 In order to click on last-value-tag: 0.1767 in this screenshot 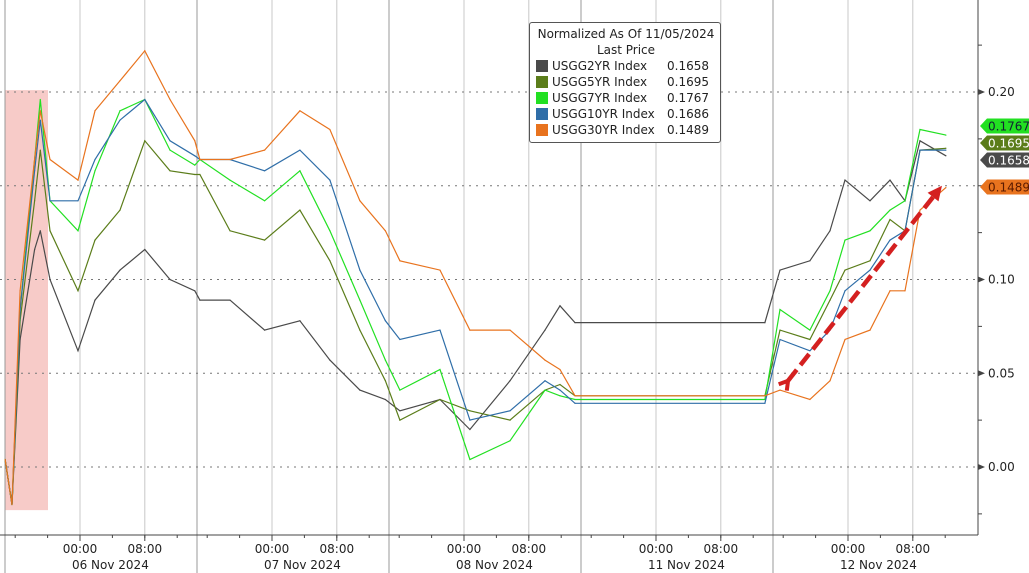, I will do `click(1004, 126)`.